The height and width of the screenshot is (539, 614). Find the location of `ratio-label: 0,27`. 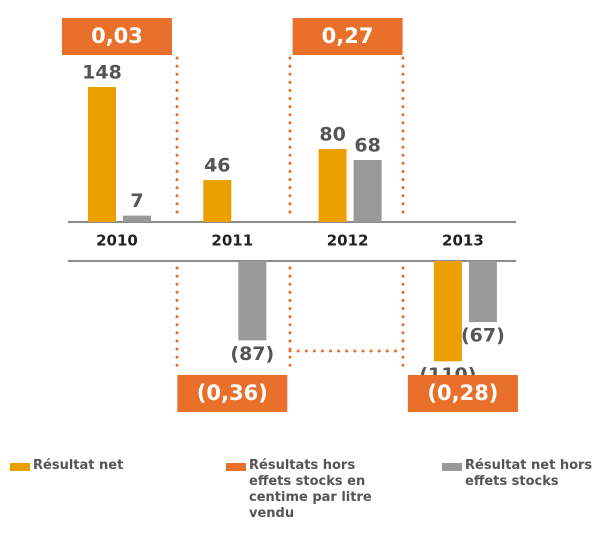

ratio-label: 0,27 is located at coordinates (348, 36).